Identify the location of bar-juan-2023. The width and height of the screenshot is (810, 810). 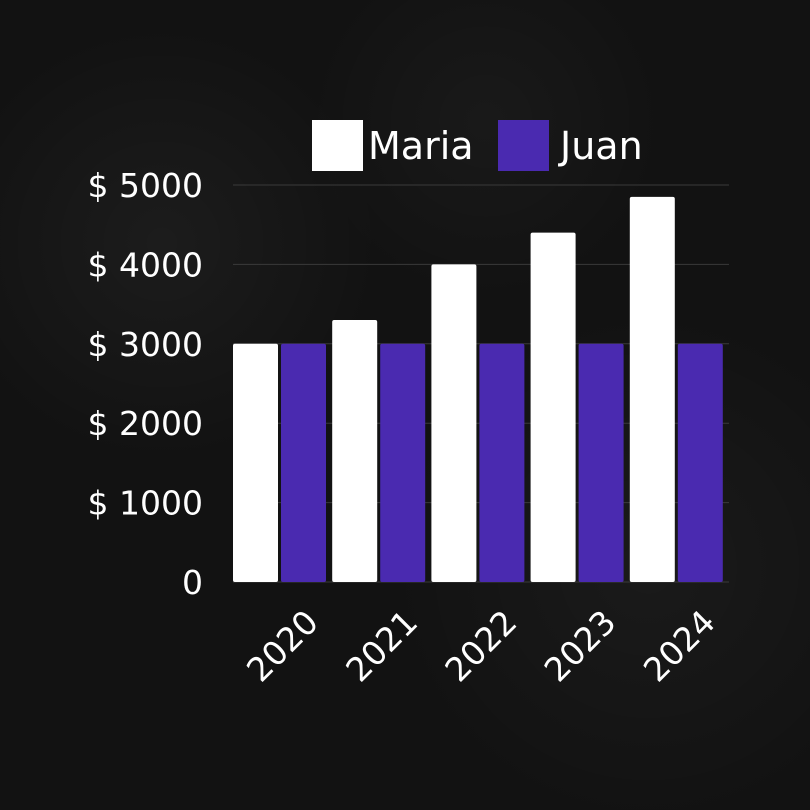
(601, 462).